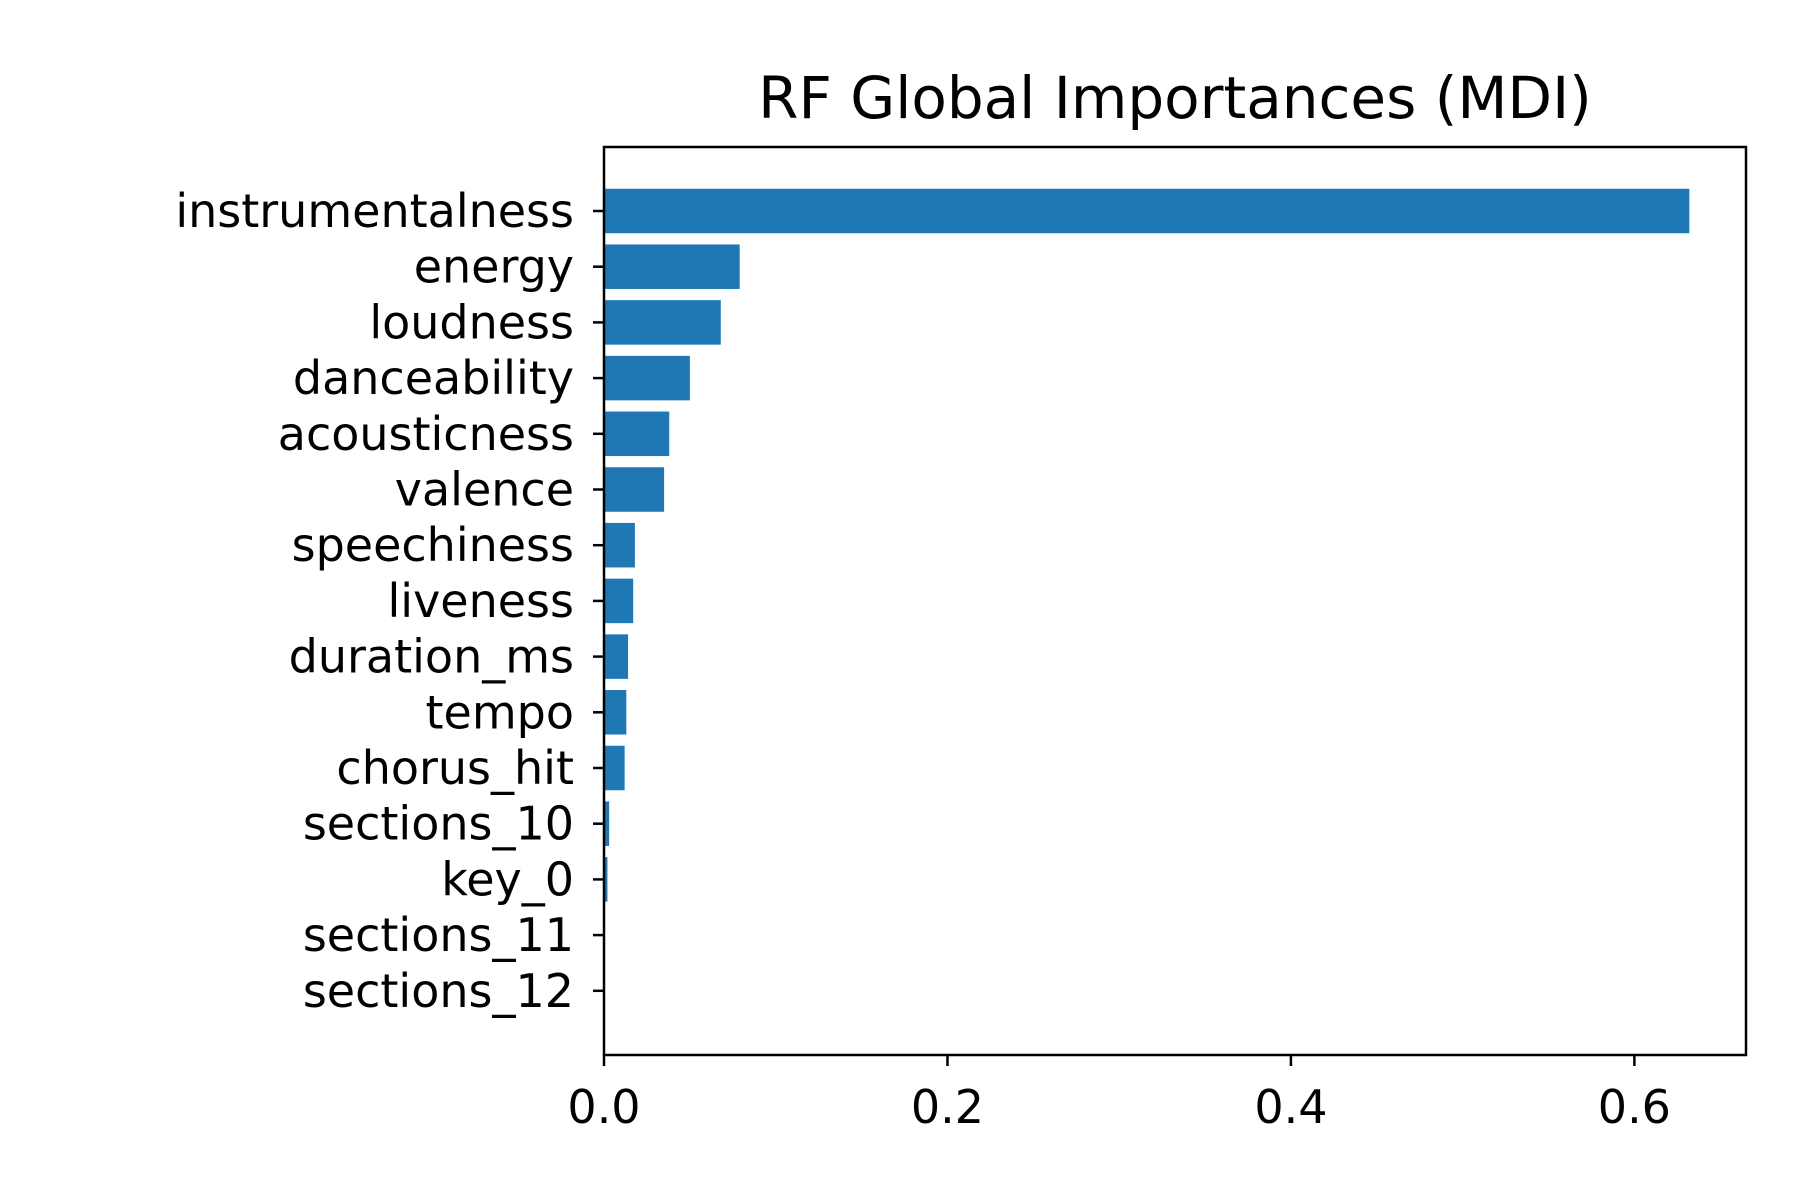 This screenshot has width=1800, height=1200. Describe the element at coordinates (433, 545) in the screenshot. I see `y-tick-label: speechiness` at that location.